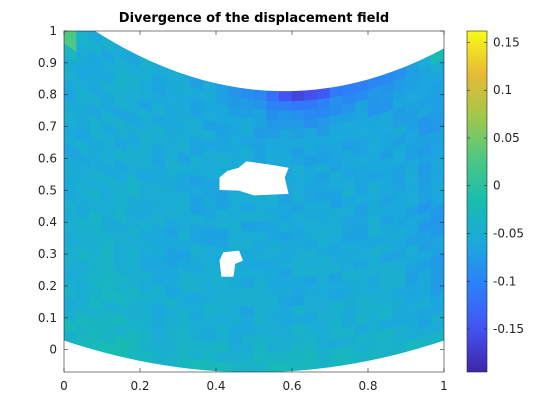  I want to click on colorbar-tick-label: -0.1, so click(504, 281).